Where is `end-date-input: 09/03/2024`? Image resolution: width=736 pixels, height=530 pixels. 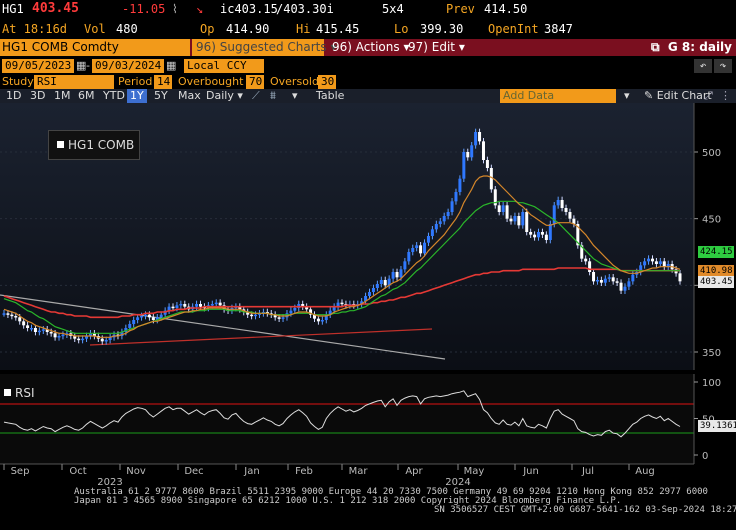
end-date-input: 09/03/2024 is located at coordinates (128, 66).